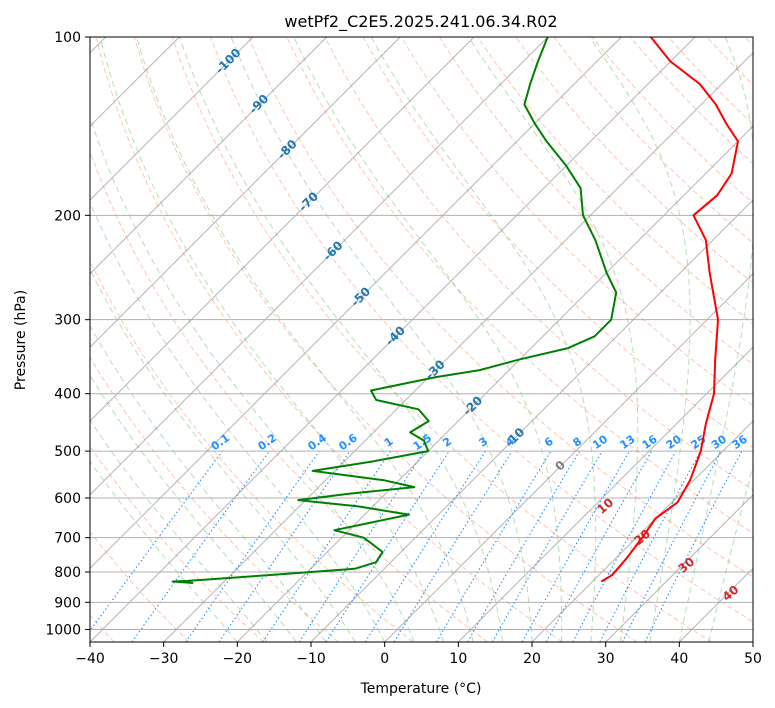  I want to click on y-axis-ticks: 100 200 300 400 500 600 700 800 900 1000, so click(67, 334).